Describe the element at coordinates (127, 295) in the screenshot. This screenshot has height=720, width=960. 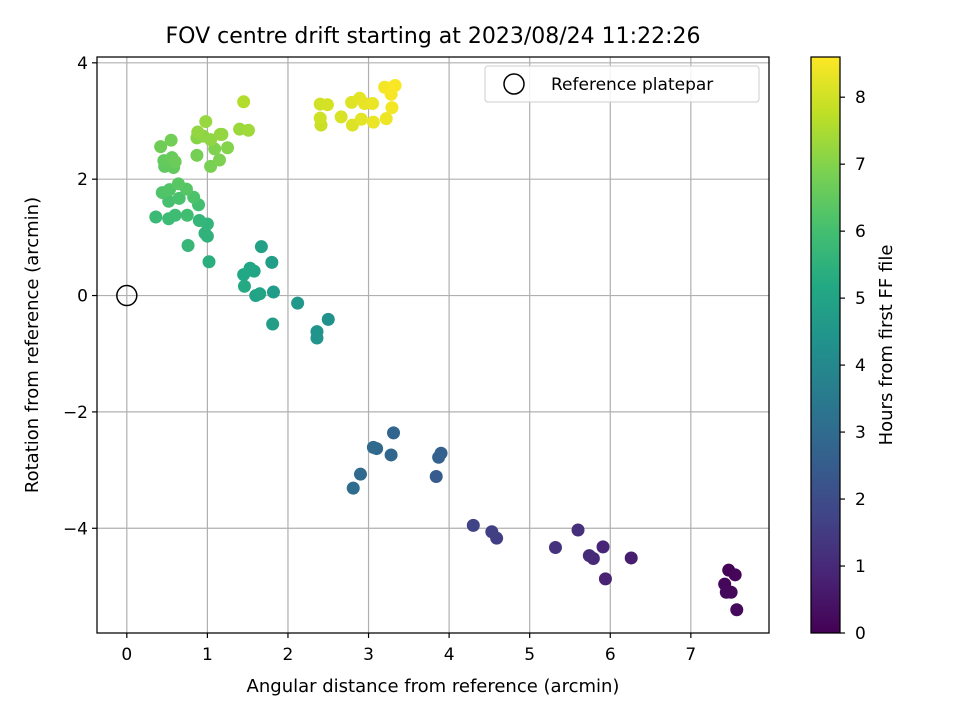
I see `reference-platepar-marker` at that location.